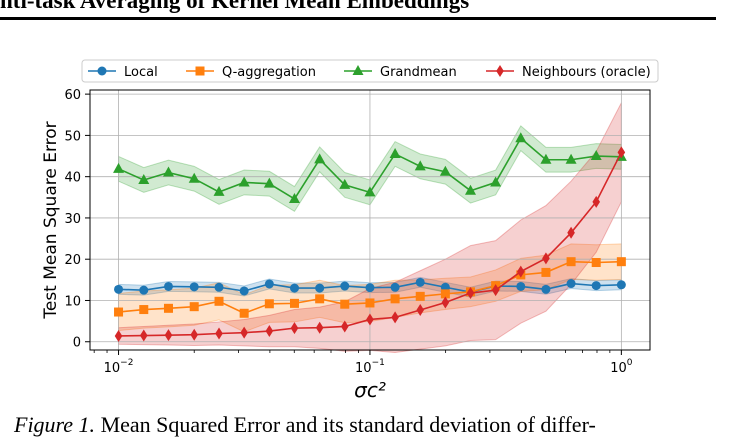  I want to click on y-axis-label: Test Mean Square Error, so click(51, 220).